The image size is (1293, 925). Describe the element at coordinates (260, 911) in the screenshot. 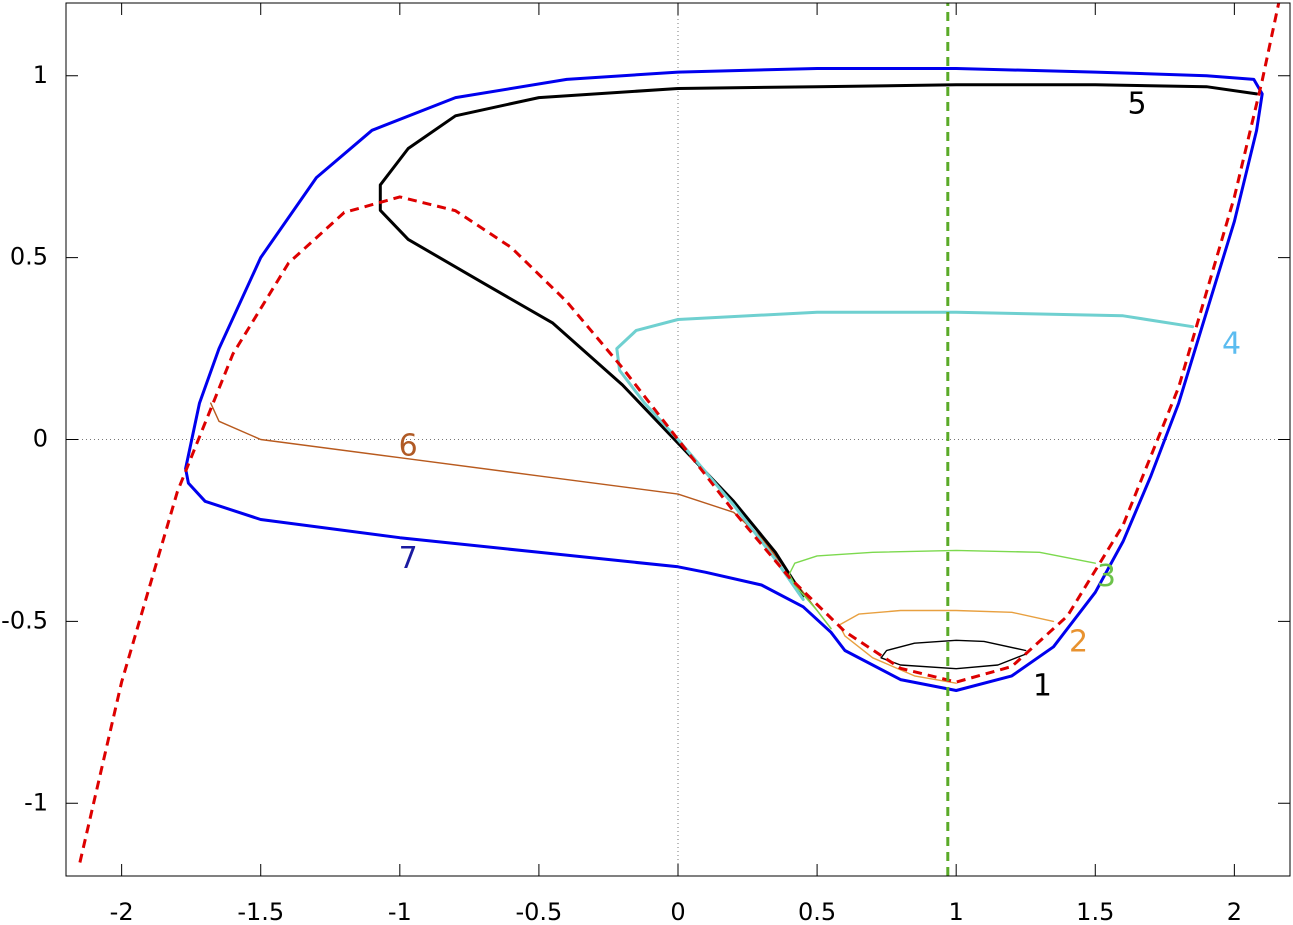

I see `x-tick-label: -1.5` at that location.